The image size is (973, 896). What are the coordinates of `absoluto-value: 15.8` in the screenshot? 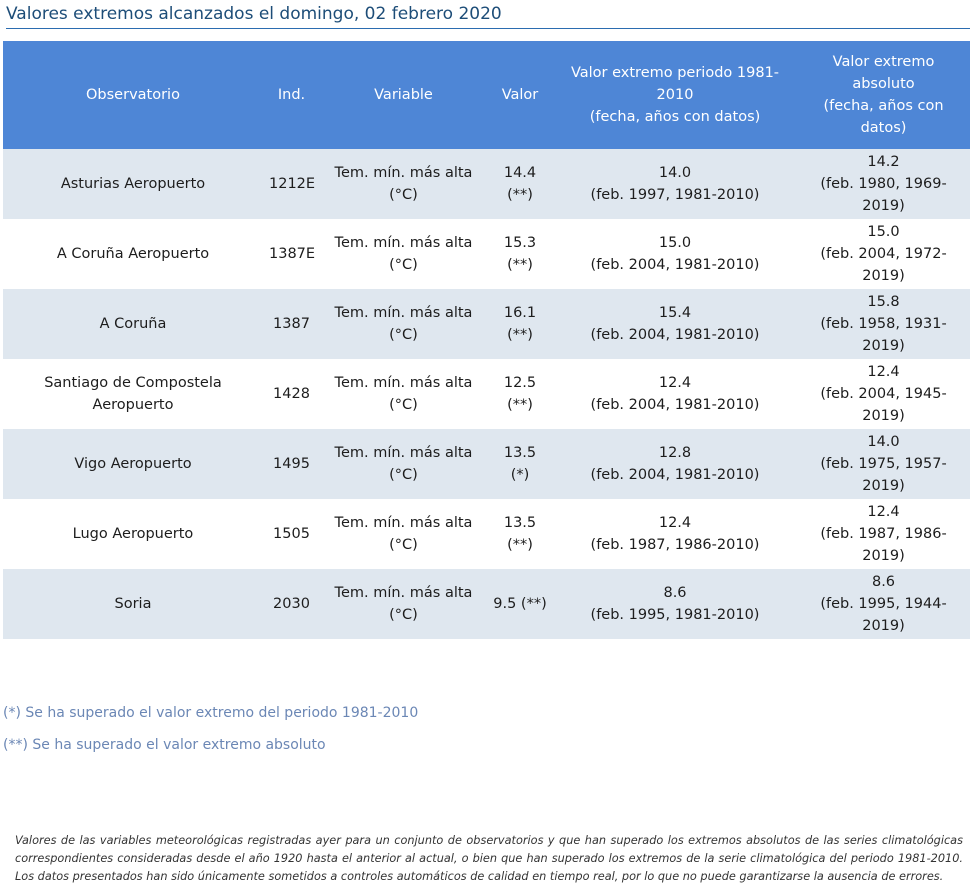 It's located at (883, 302).